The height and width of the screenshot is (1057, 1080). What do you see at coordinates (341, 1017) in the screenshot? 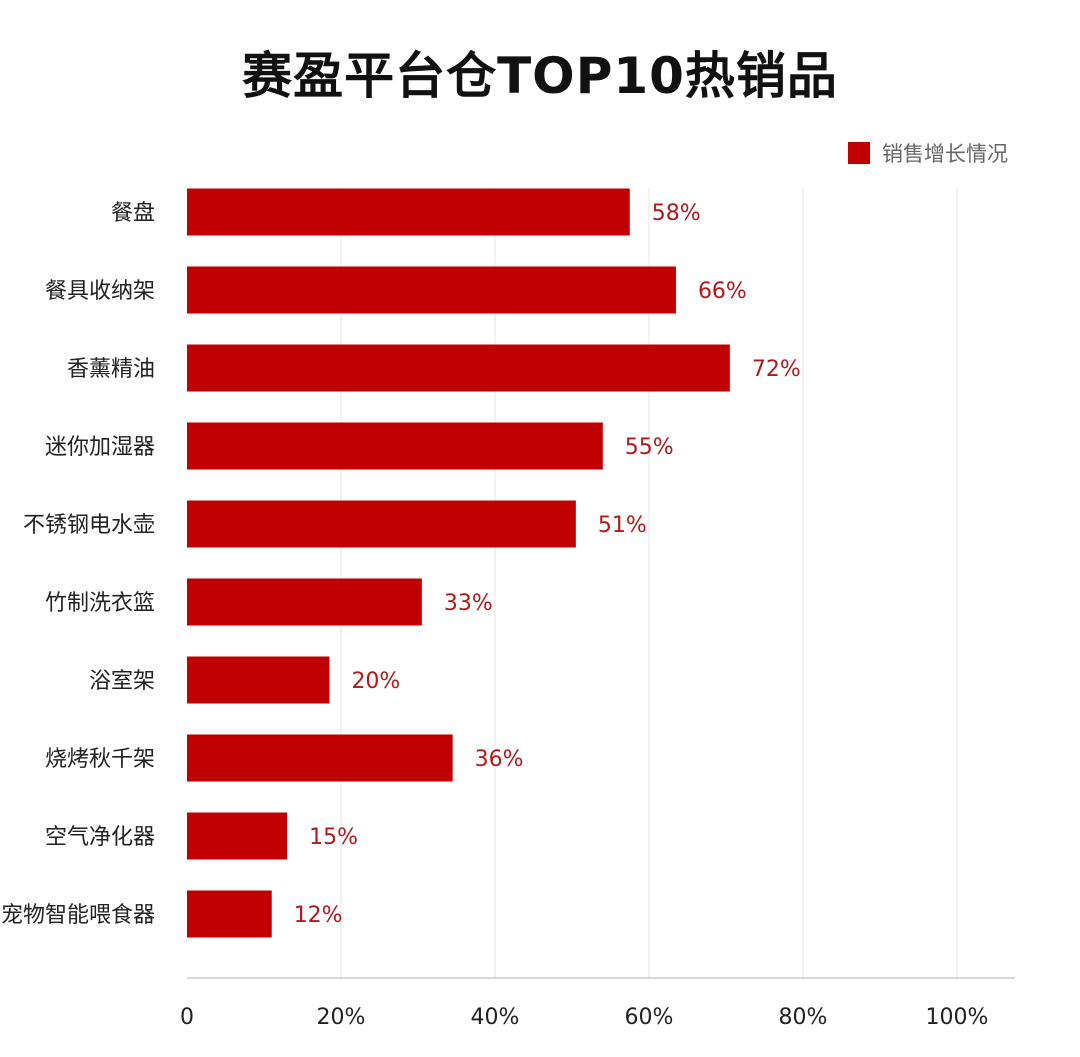
I see `x-tick-label: 20%` at bounding box center [341, 1017].